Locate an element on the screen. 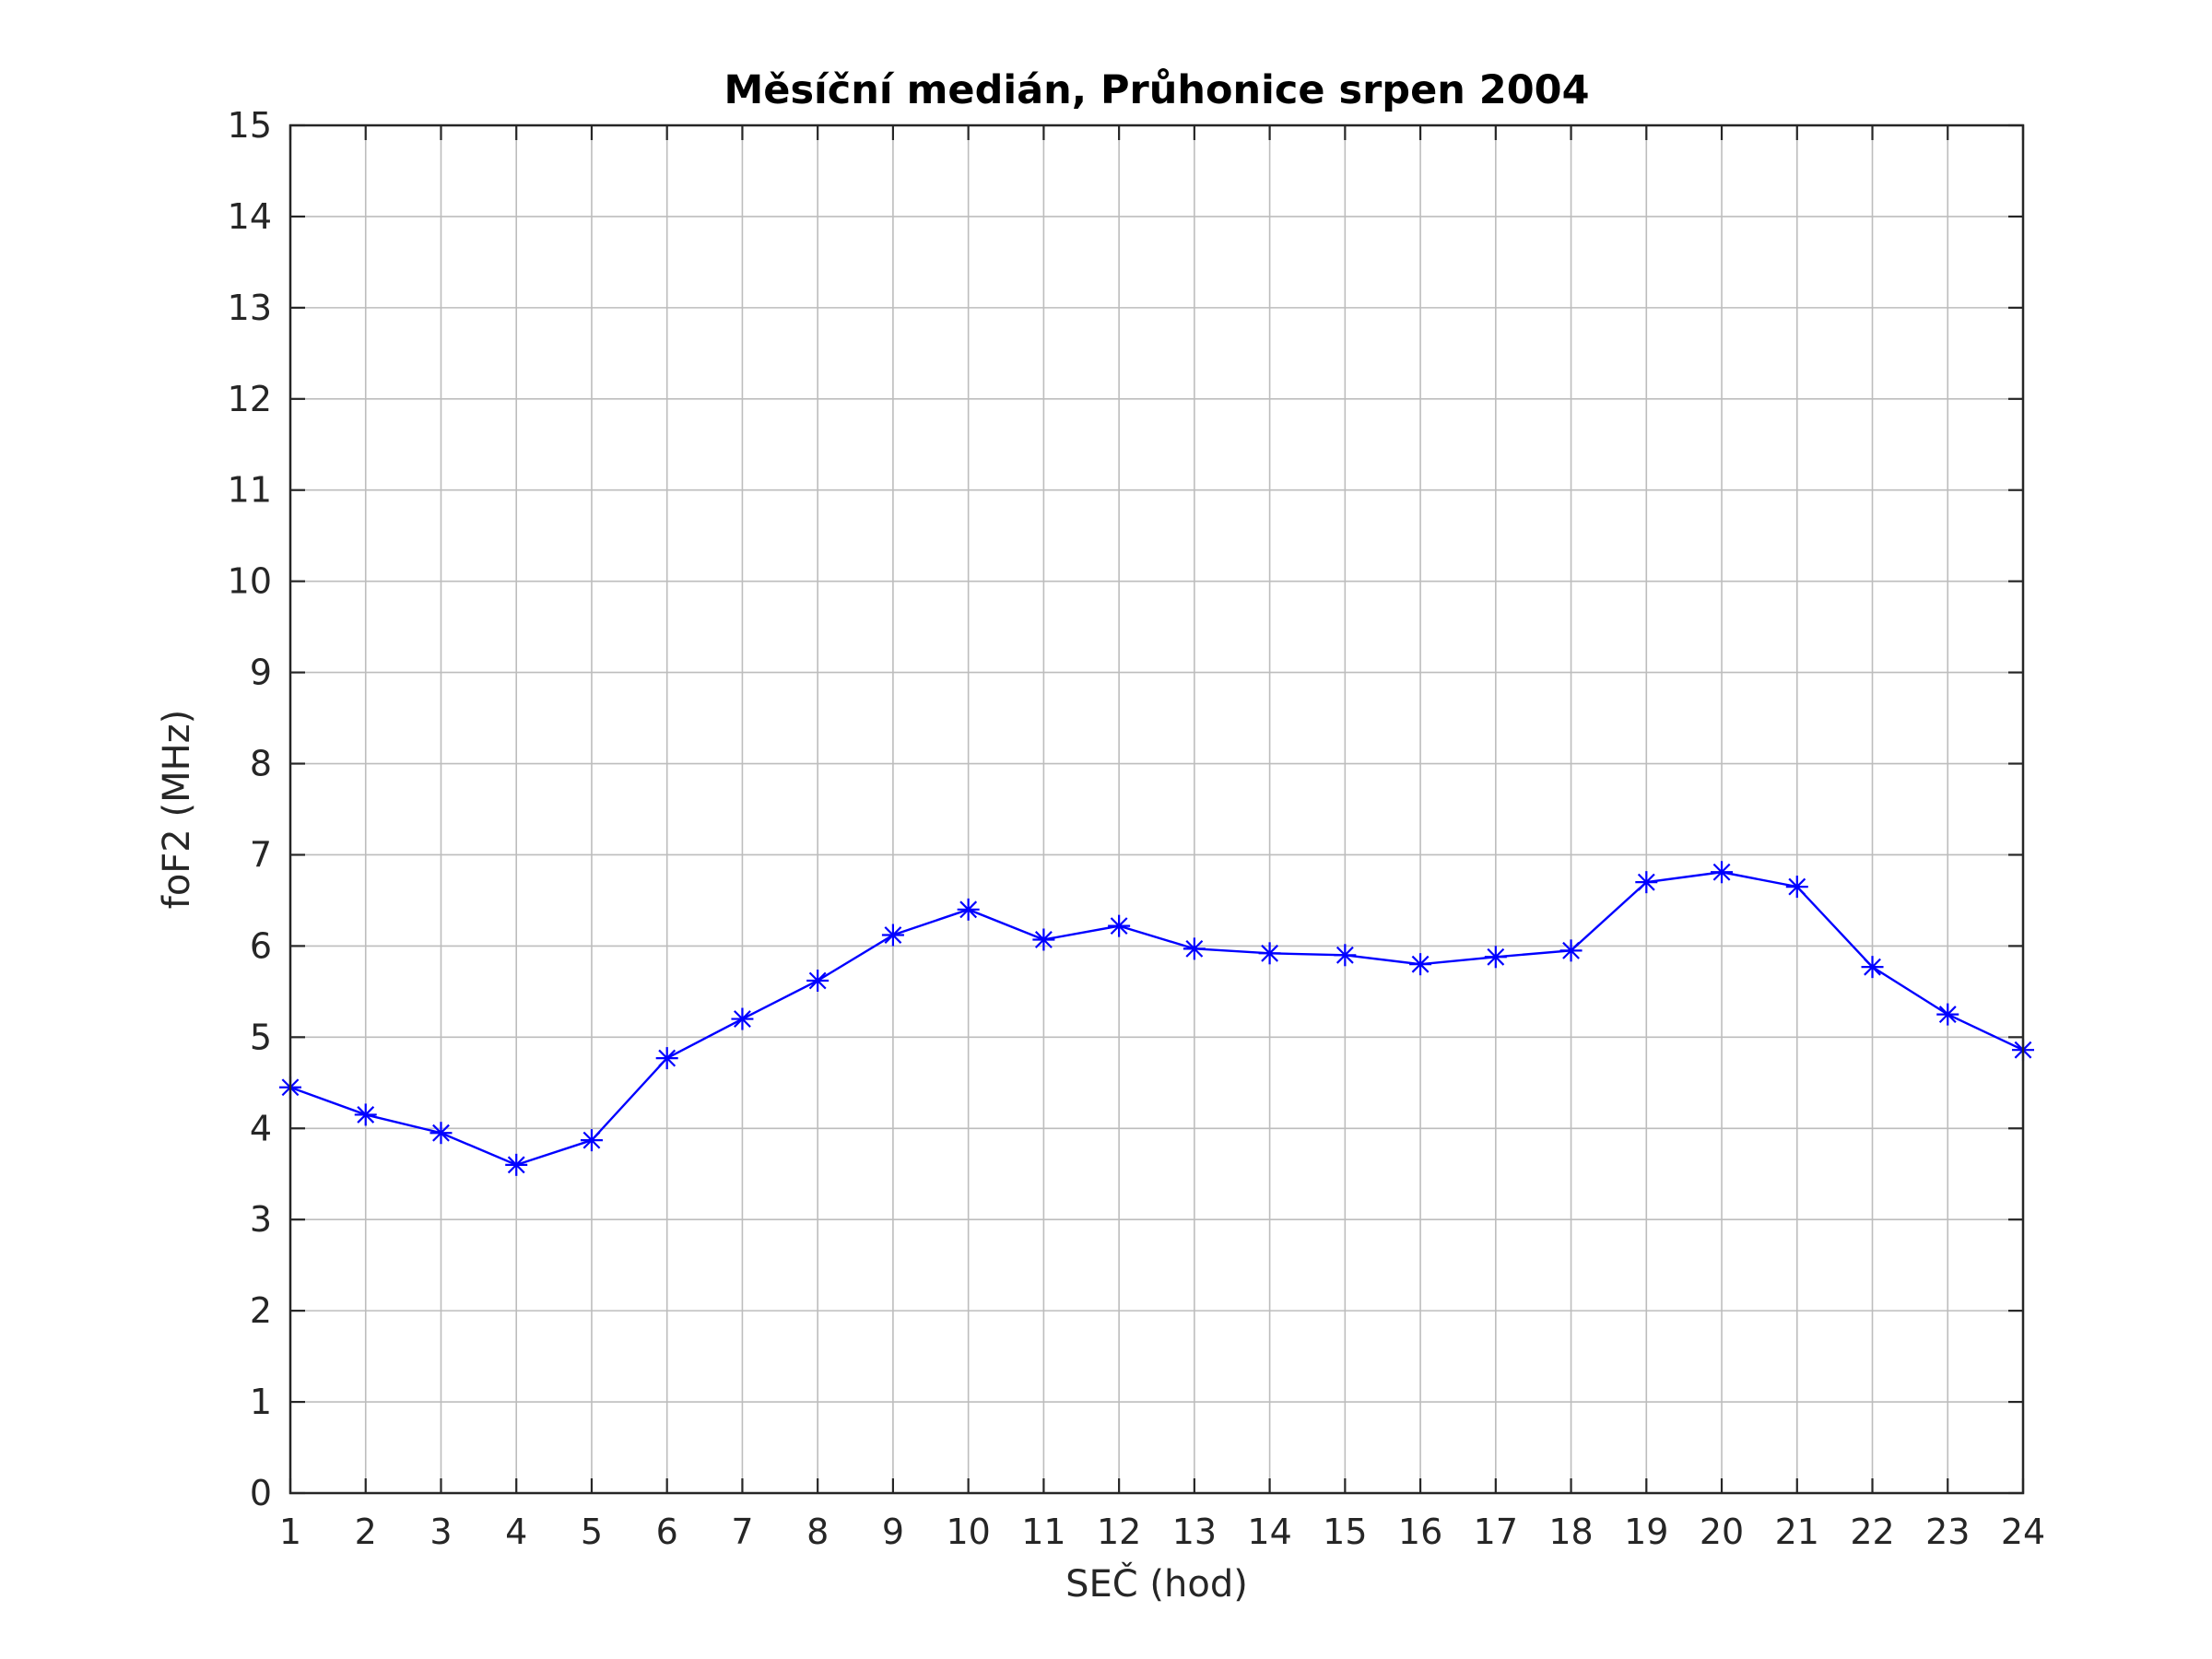  x-tick-label: 6 is located at coordinates (667, 1532).